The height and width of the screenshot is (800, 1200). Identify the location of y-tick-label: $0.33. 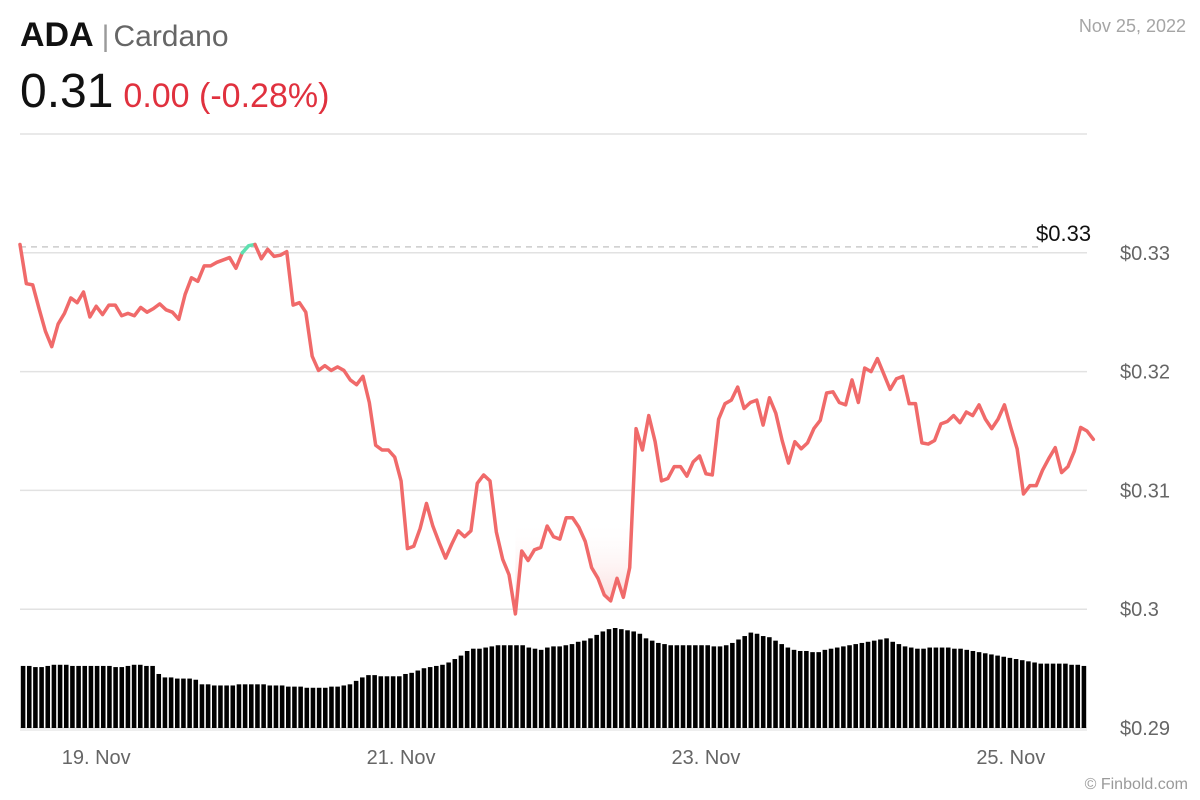
(1145, 254).